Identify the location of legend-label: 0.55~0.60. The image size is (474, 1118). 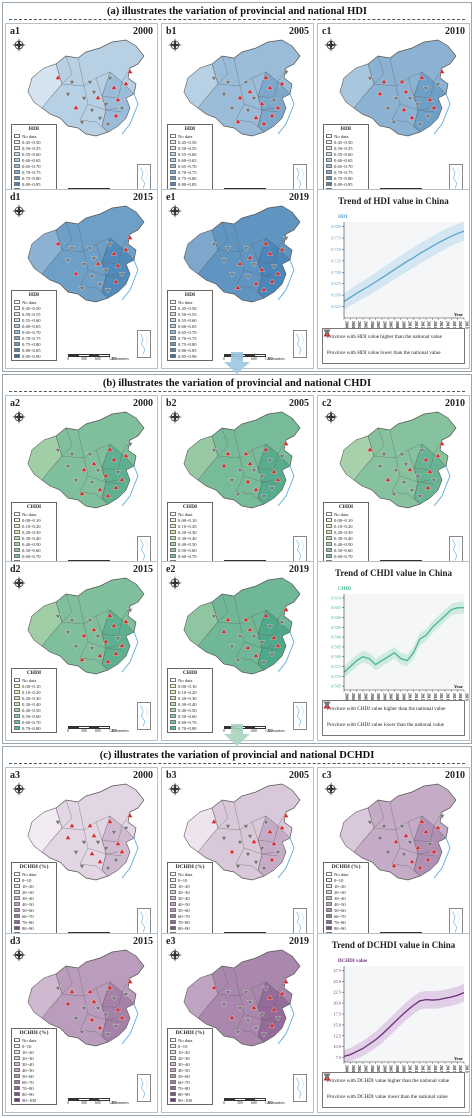
(31, 154).